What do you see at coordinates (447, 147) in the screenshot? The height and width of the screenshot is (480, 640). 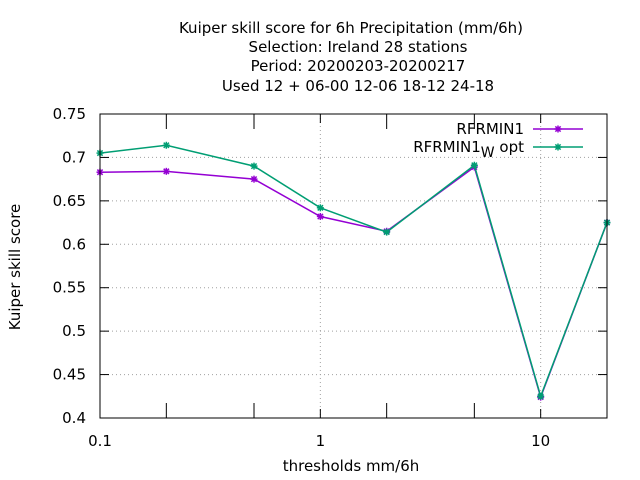 I see `legend-label-2-main: RFRMIN1` at bounding box center [447, 147].